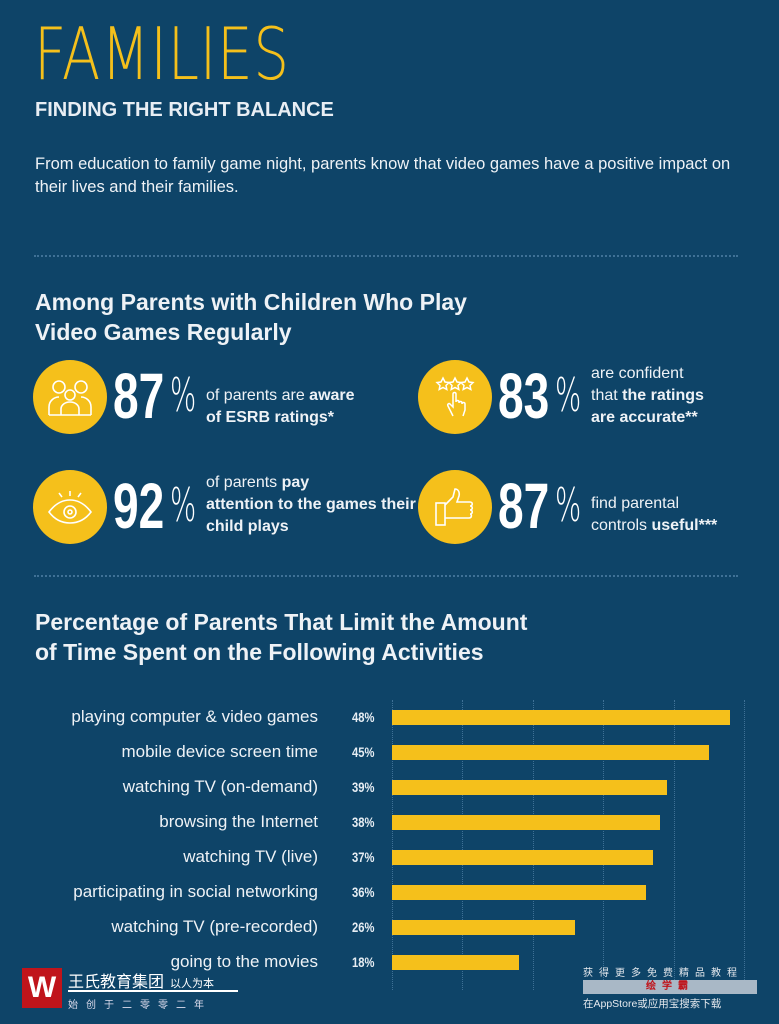  I want to click on watermark-motto: 以人为本, so click(192, 984).